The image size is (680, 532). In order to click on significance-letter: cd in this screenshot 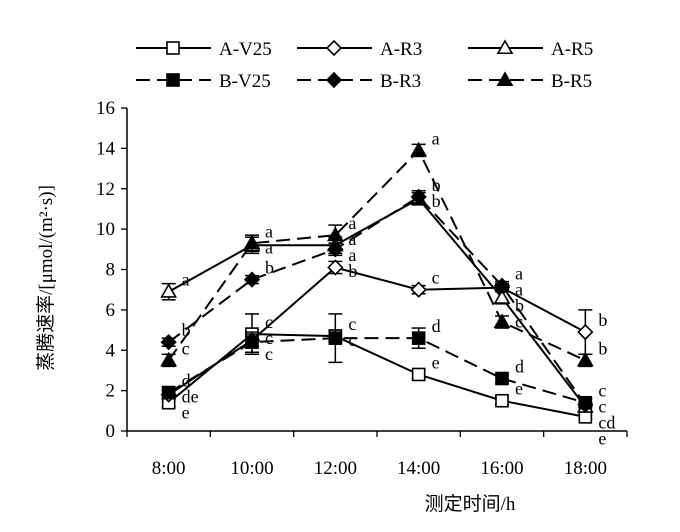, I will do `click(606, 423)`.